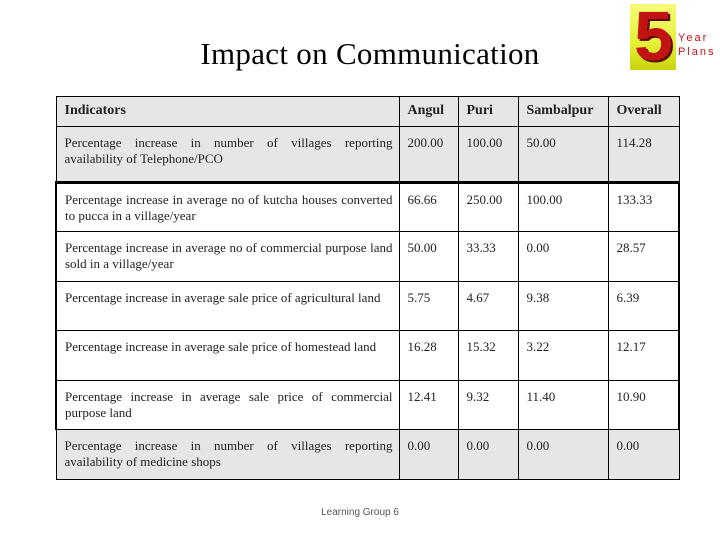  Describe the element at coordinates (563, 207) in the screenshot. I see `sambalpur-cell: 100.00` at that location.